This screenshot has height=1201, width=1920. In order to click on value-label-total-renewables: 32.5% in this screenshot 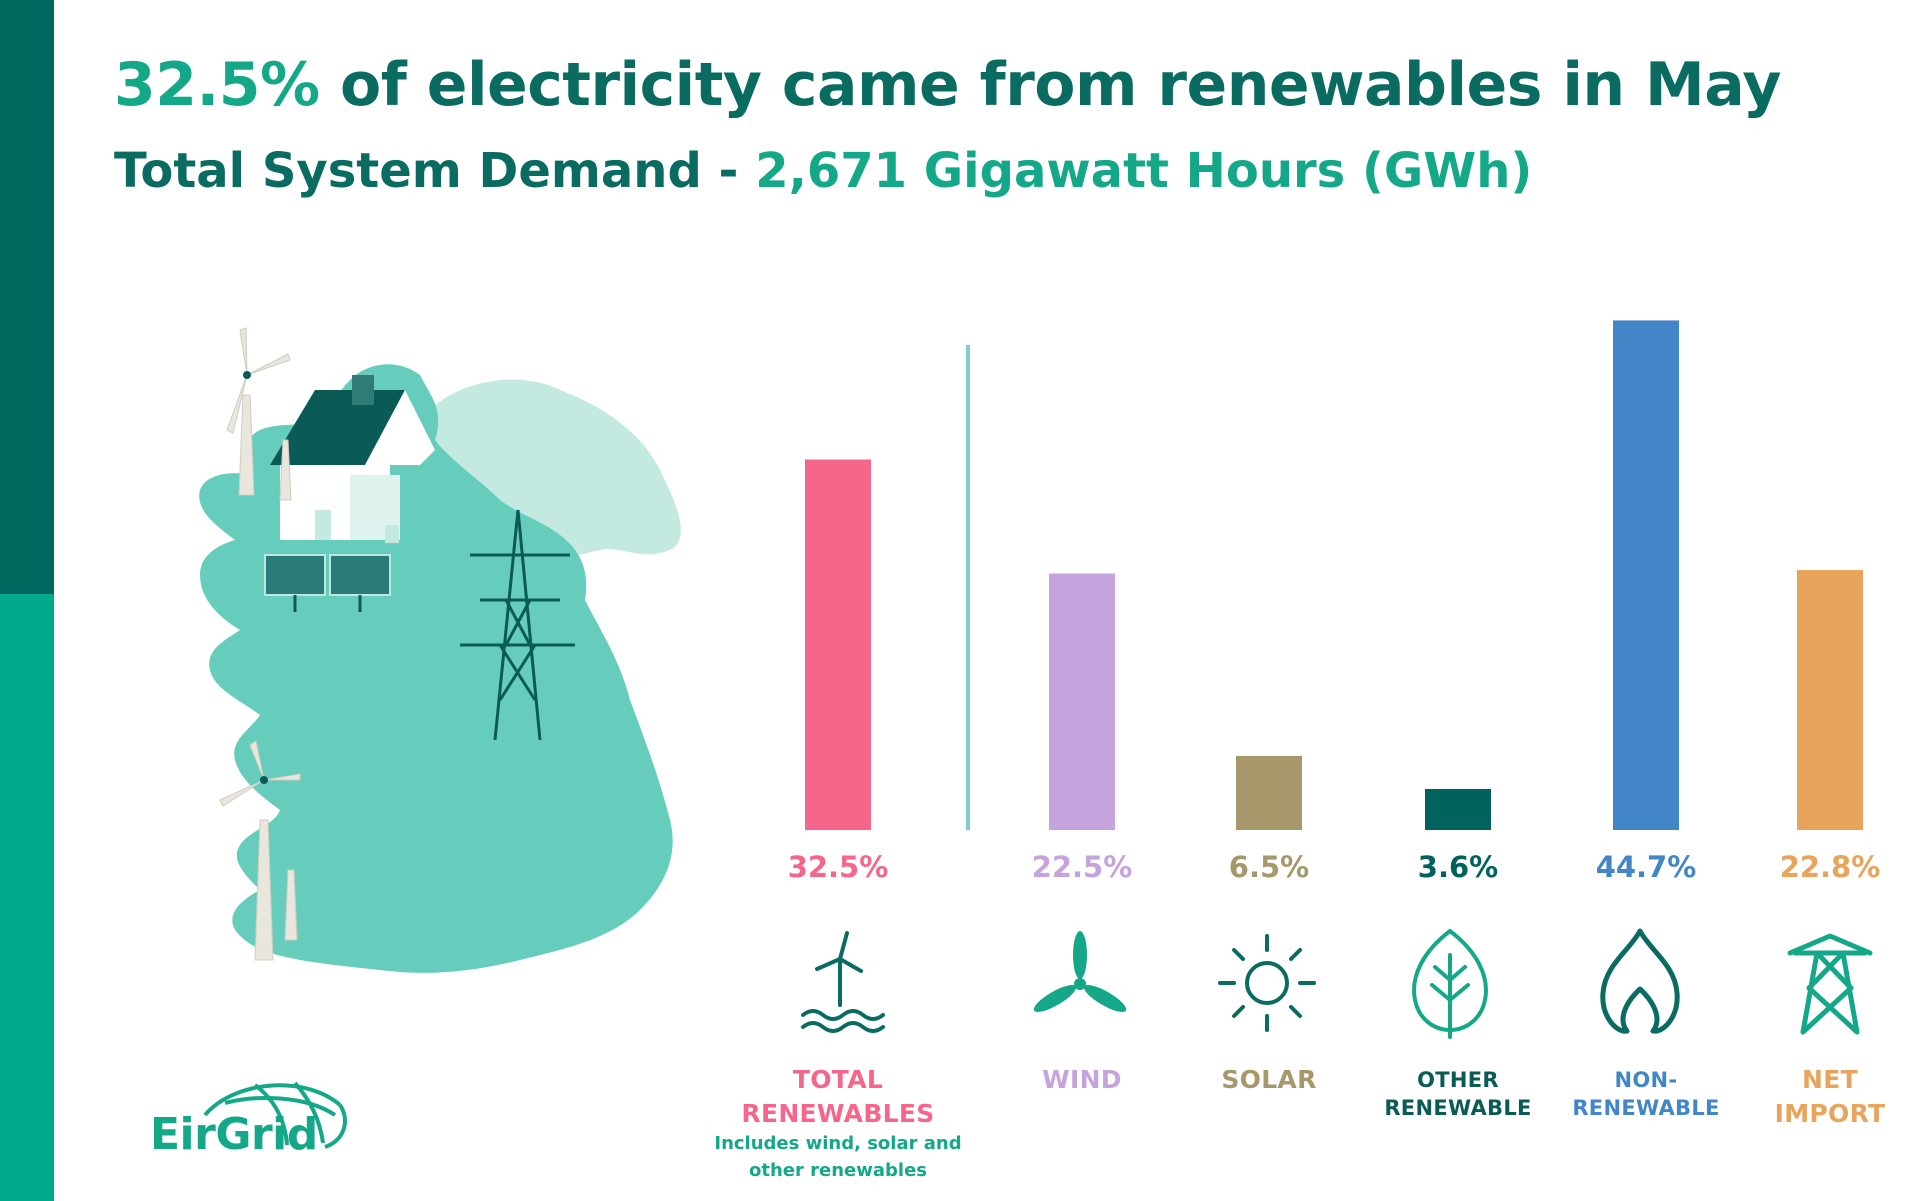, I will do `click(838, 867)`.